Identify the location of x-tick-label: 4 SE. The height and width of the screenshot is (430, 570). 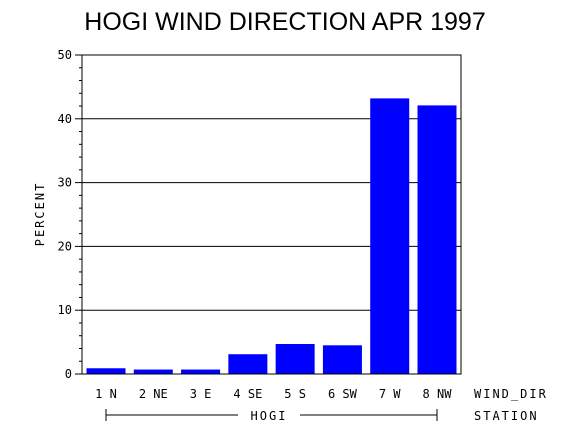
(247, 394).